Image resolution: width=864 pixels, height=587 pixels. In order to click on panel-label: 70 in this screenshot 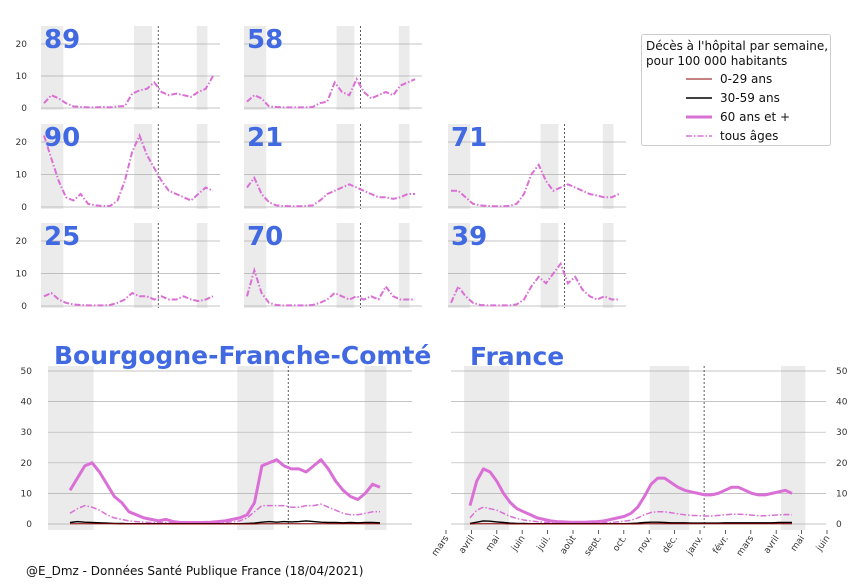, I will do `click(265, 237)`.